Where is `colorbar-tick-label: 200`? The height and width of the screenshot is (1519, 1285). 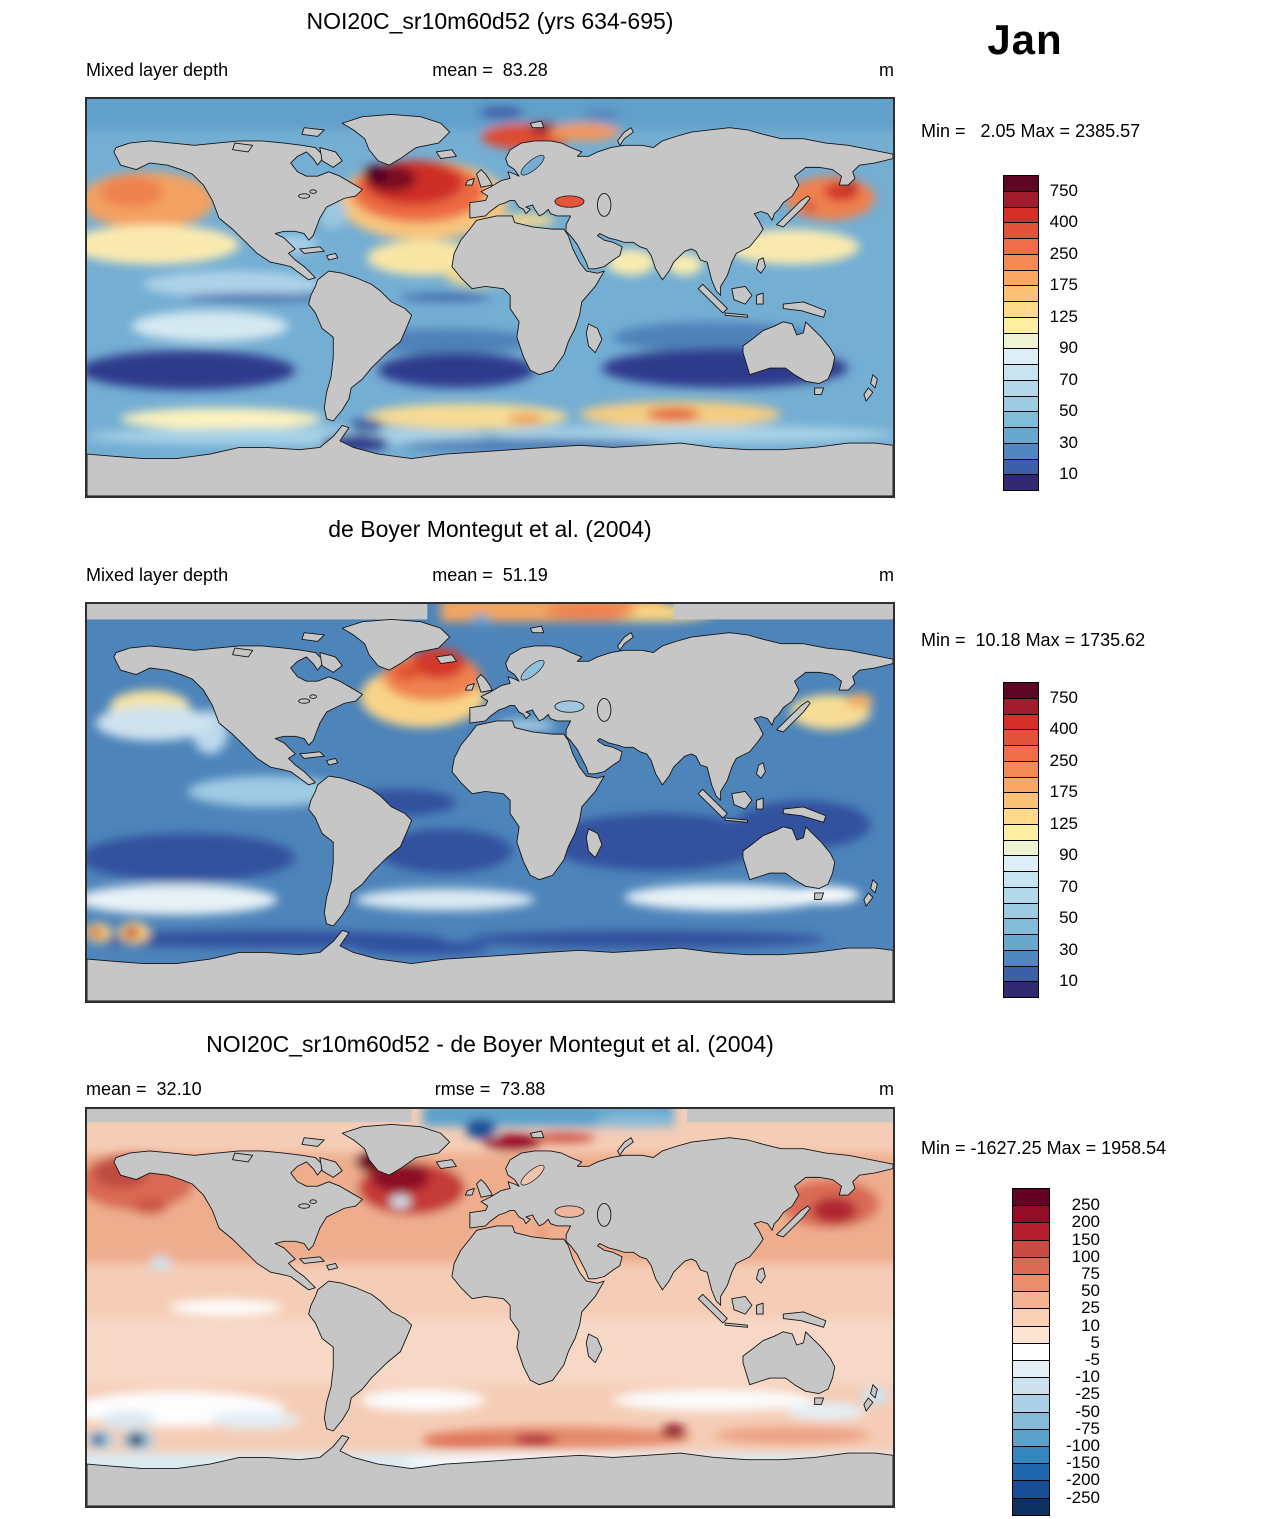 colorbar-tick-label: 200 is located at coordinates (1085, 1222).